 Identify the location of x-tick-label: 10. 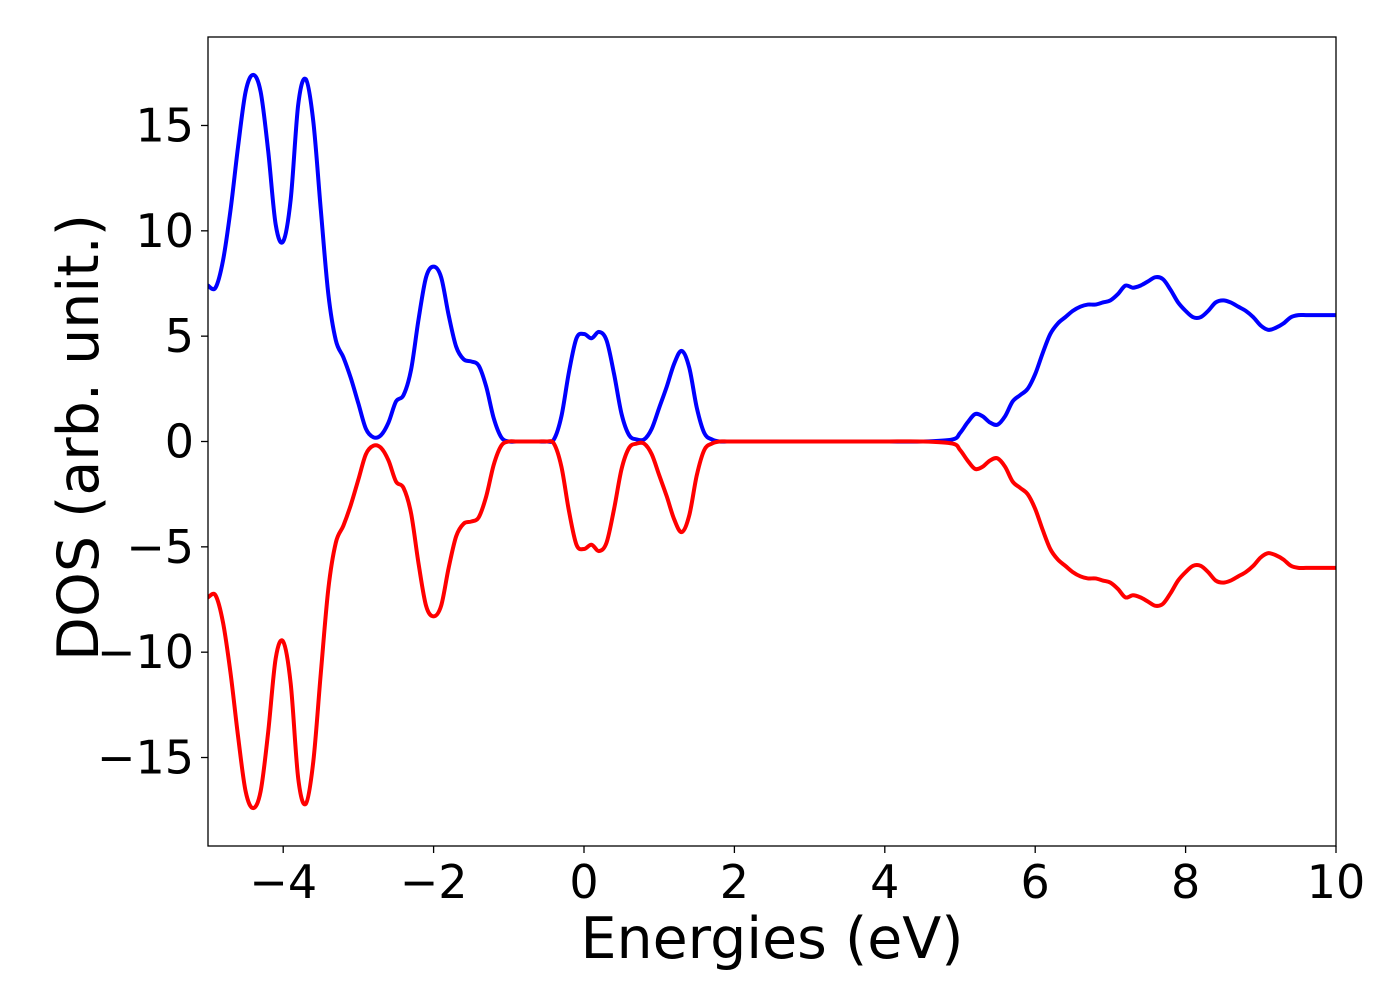
(1336, 882).